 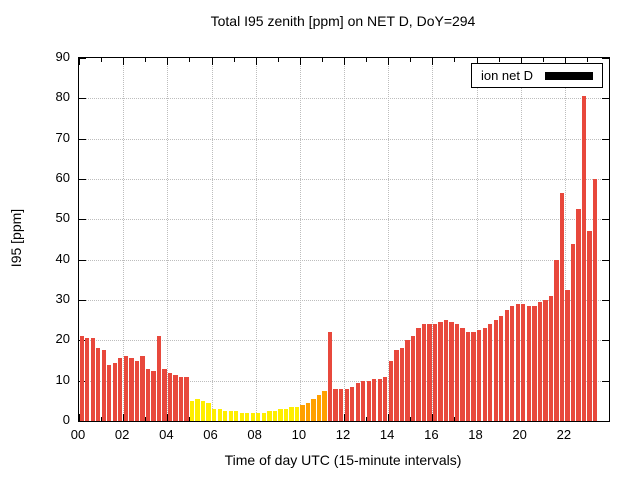 What do you see at coordinates (62, 56) in the screenshot?
I see `y-tick-label: 90` at bounding box center [62, 56].